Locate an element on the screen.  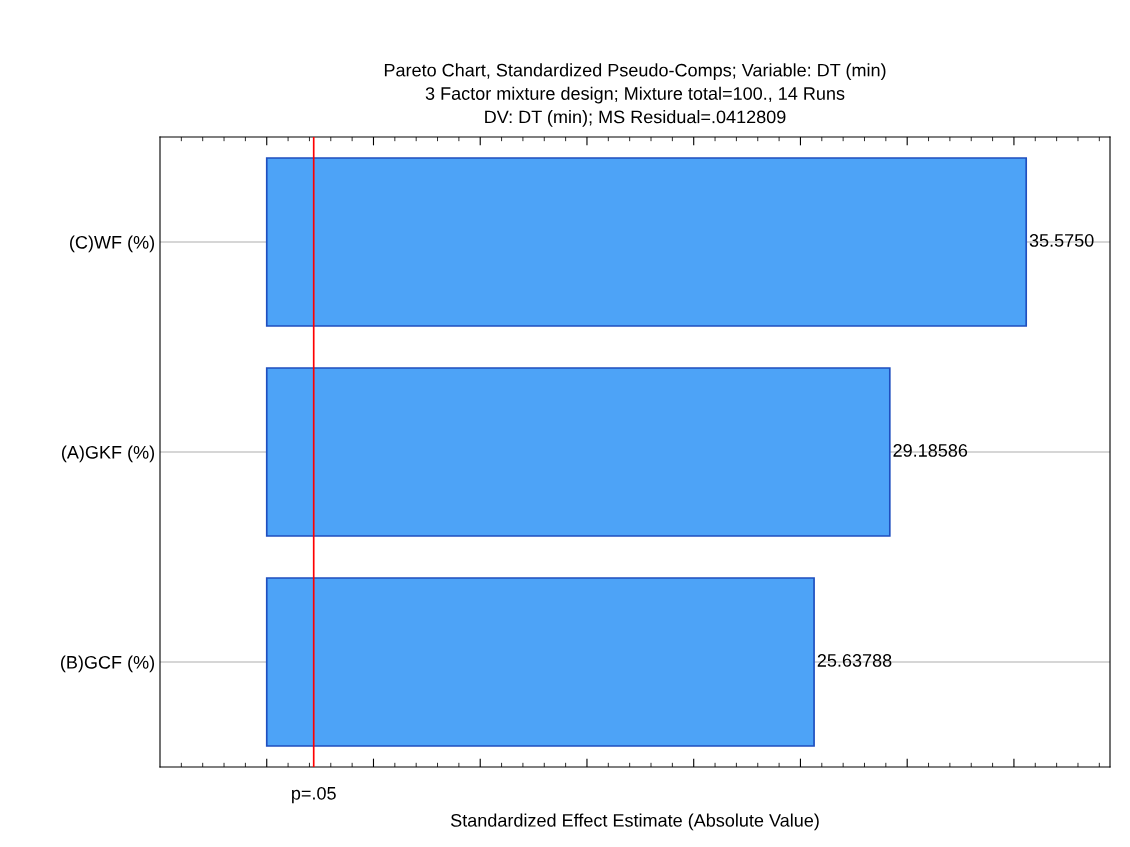
chart-title: Pareto Chart, Standardized Pseudo-Comps; Variable: DT (min) 3 Factor mixture design; Mixture total=100., 14 Runs DV: DT (min); MS Residual=.0412809 is located at coordinates (635, 95).